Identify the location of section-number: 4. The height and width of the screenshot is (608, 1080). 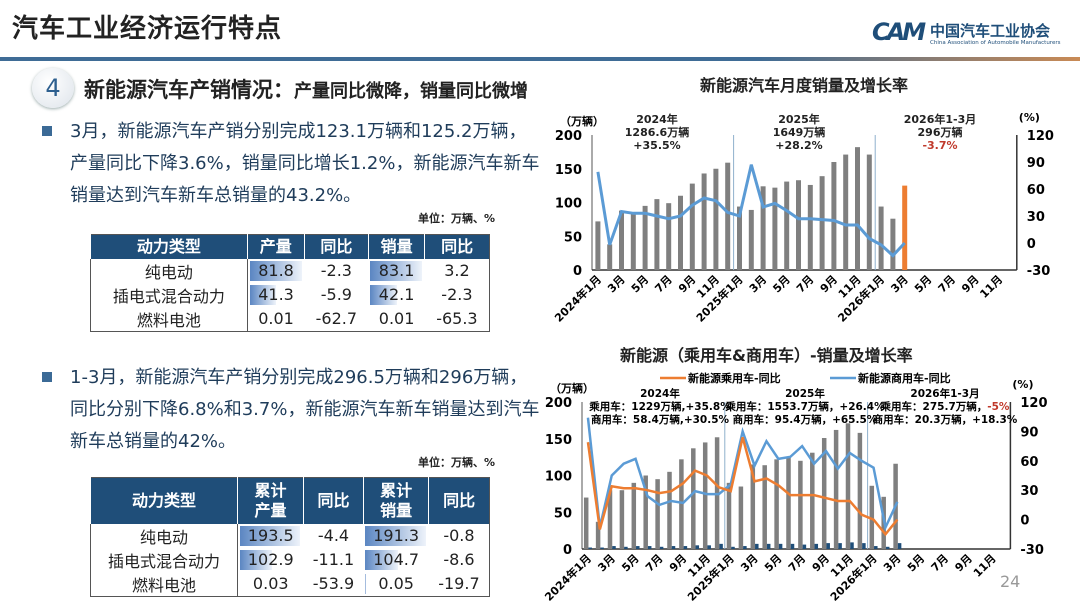
(53, 88).